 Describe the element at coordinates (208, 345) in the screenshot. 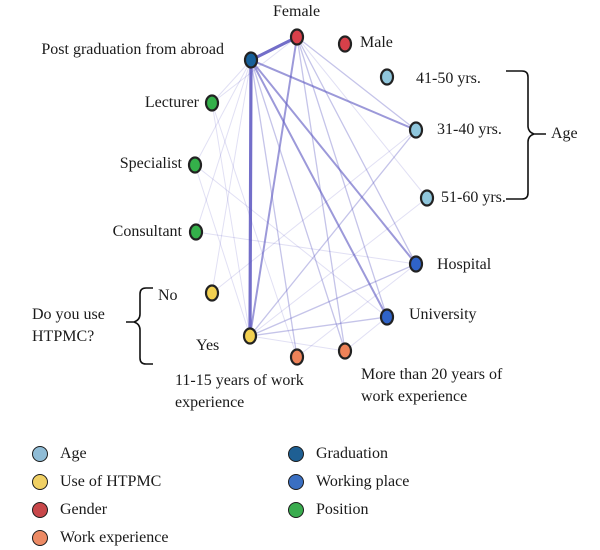

I see `node-label-yes: Yes` at that location.